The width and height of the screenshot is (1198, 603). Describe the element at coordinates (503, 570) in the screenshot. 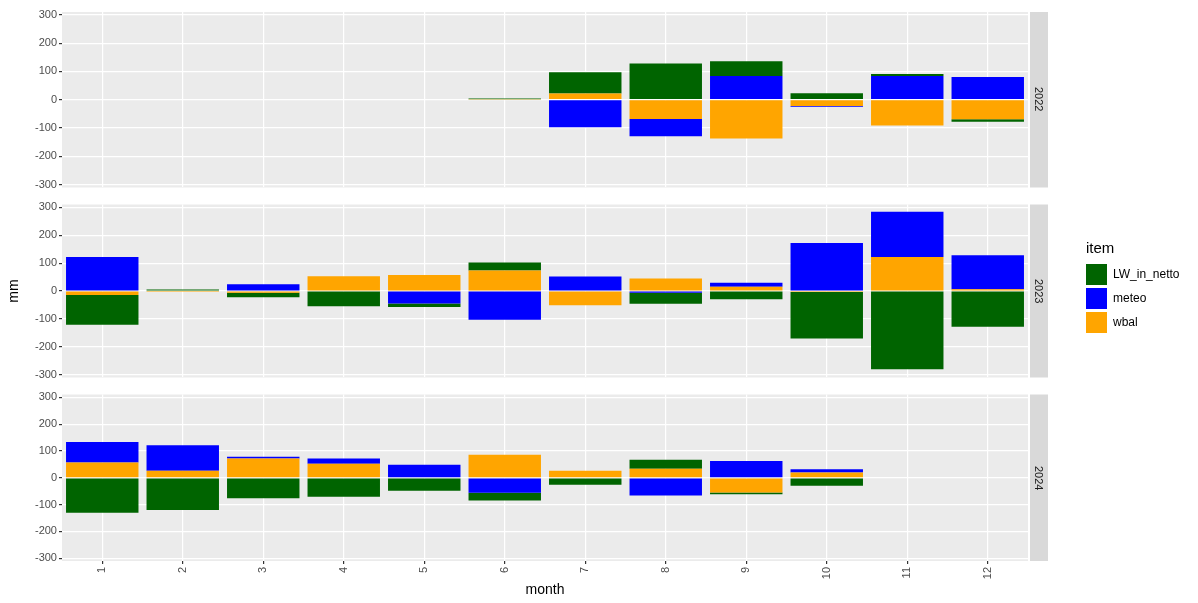

I see `x-tick-label: 6` at that location.